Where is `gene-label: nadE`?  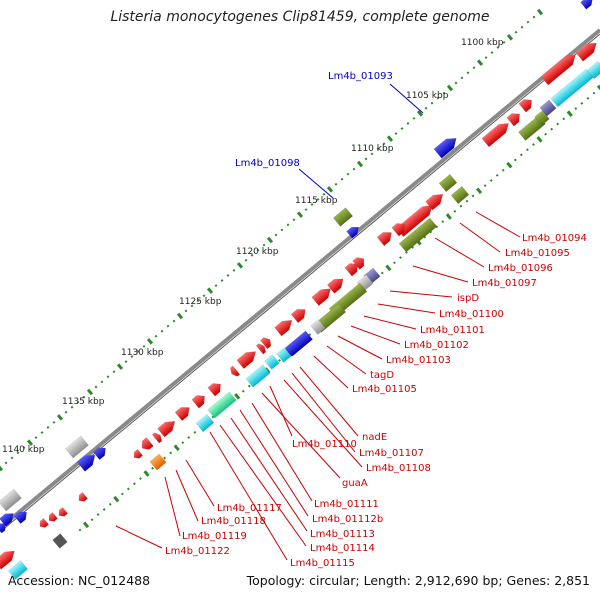
gene-label: nadE is located at coordinates (374, 437).